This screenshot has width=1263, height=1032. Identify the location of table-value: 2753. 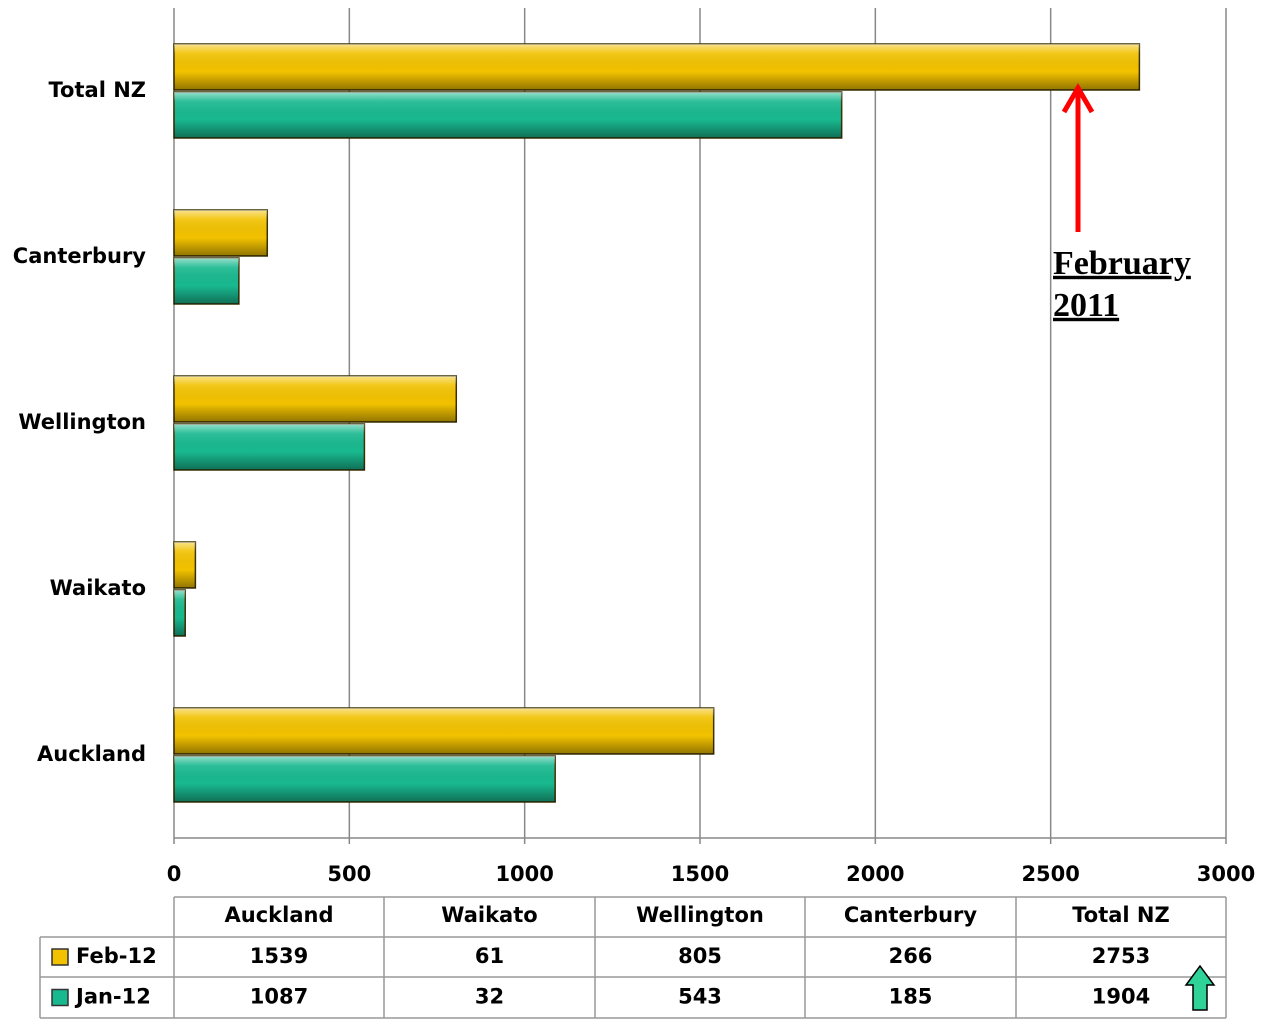
(1121, 956).